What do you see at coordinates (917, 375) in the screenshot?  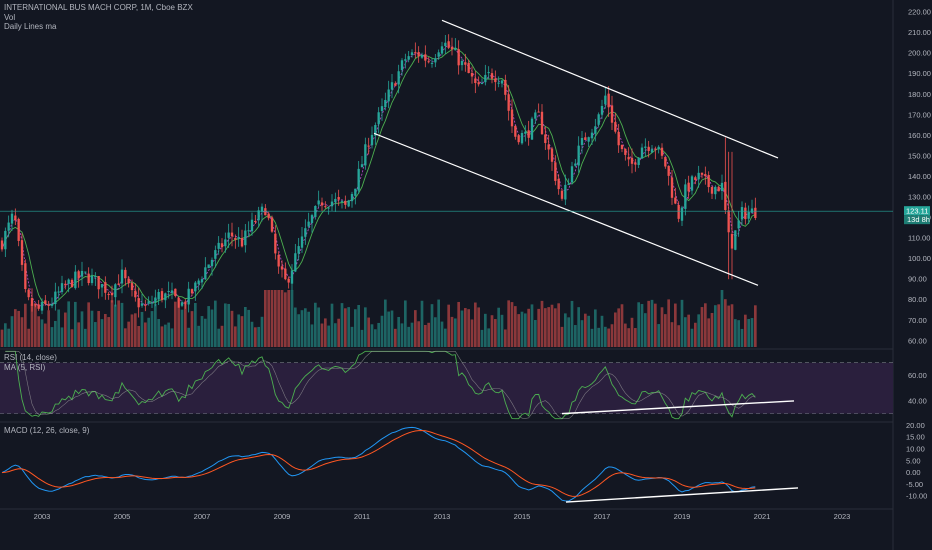 I see `rsi-axis-tick: 60.00` at bounding box center [917, 375].